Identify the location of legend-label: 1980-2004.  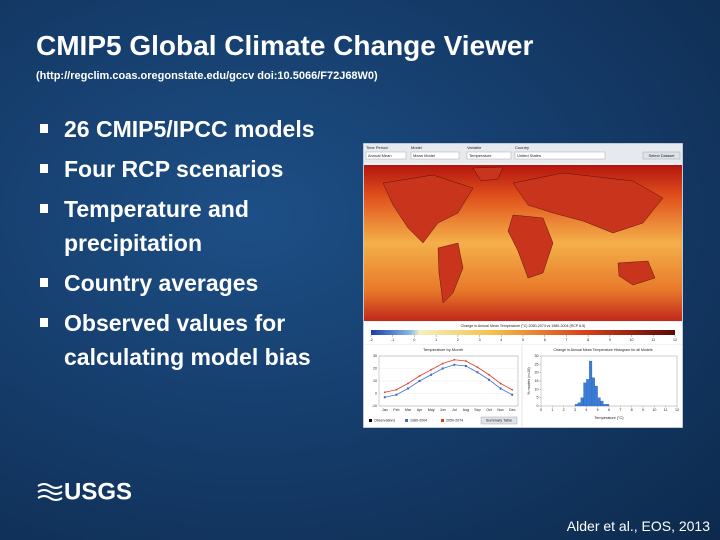
(418, 421).